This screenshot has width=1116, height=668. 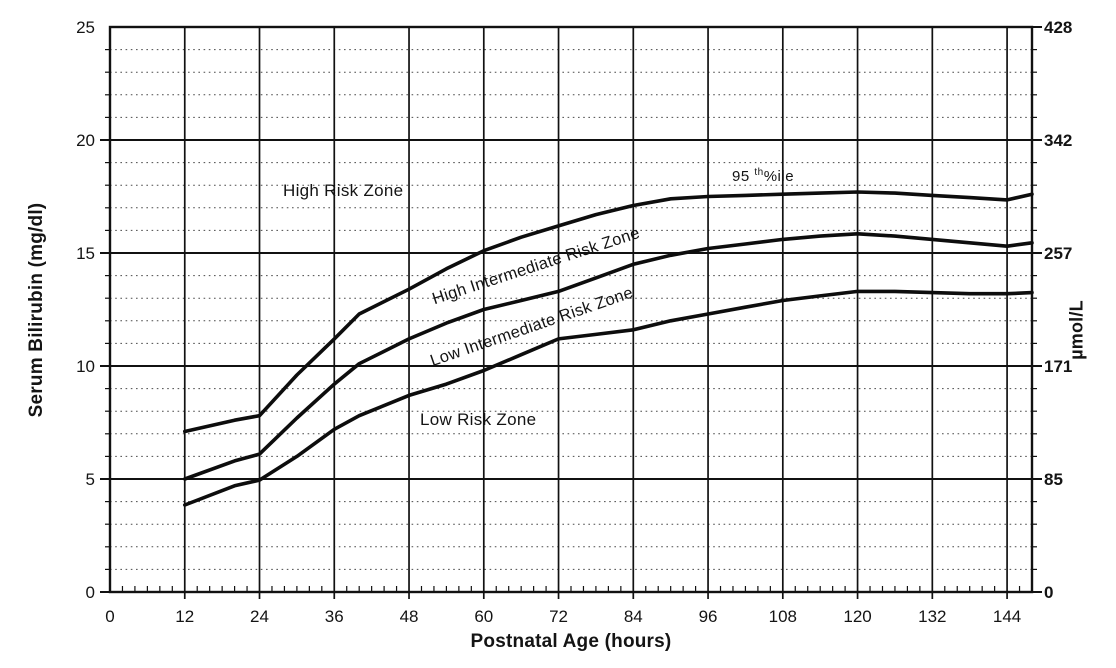 What do you see at coordinates (85, 366) in the screenshot?
I see `y-left-tick-label: 10` at bounding box center [85, 366].